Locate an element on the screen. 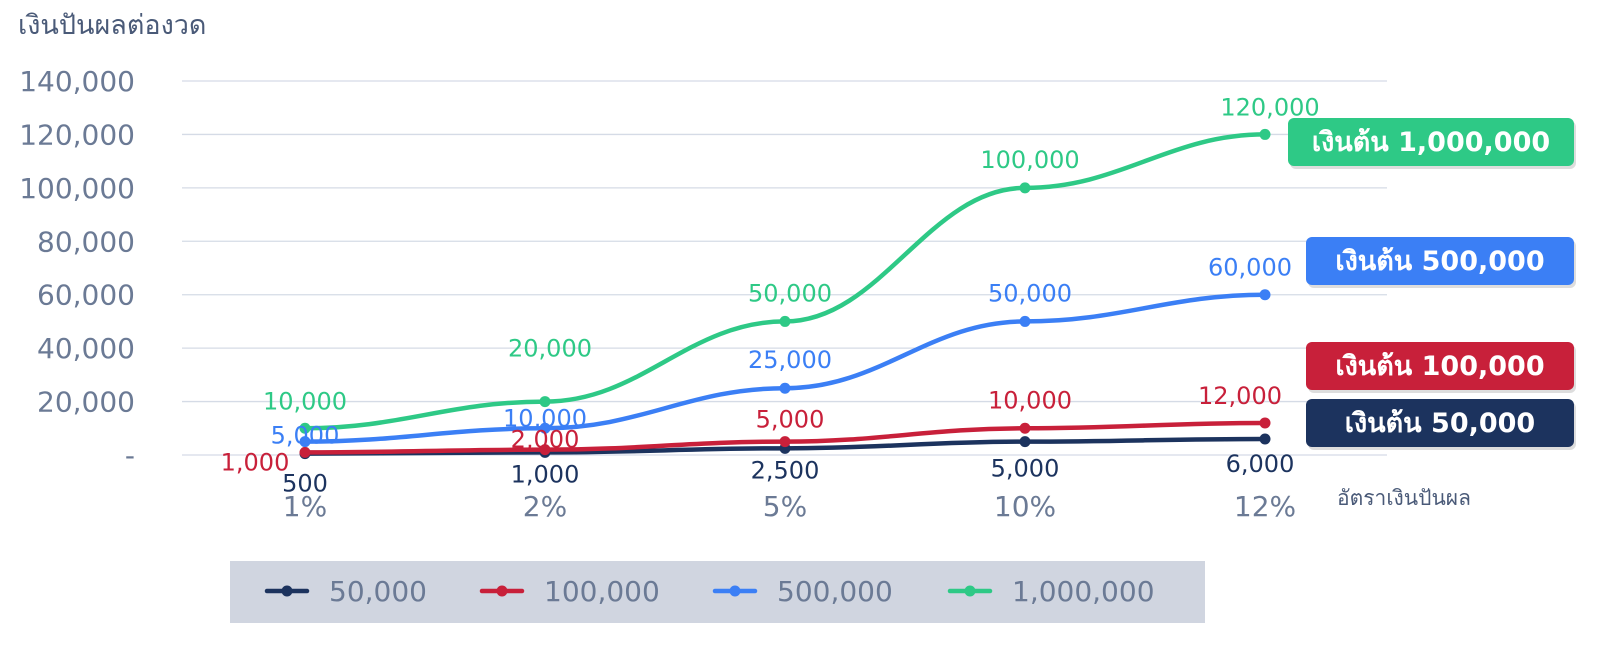 This screenshot has width=1600, height=651. legend: 50,000 100,000 500,000 1,000,000 is located at coordinates (709, 591).